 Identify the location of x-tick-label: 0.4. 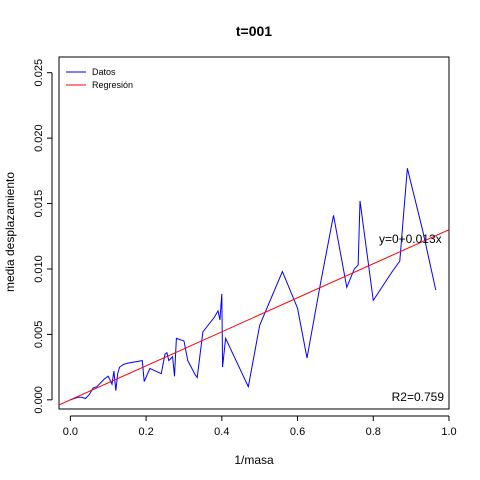
(221, 432).